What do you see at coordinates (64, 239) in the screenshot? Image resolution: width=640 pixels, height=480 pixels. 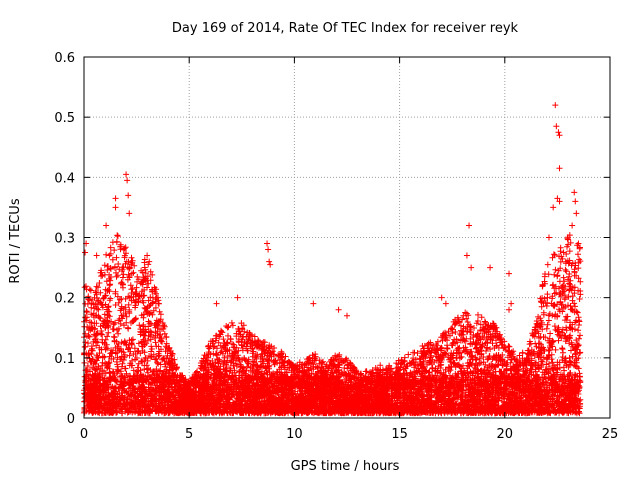 I see `y-tick-label-3: 0.3` at bounding box center [64, 239].